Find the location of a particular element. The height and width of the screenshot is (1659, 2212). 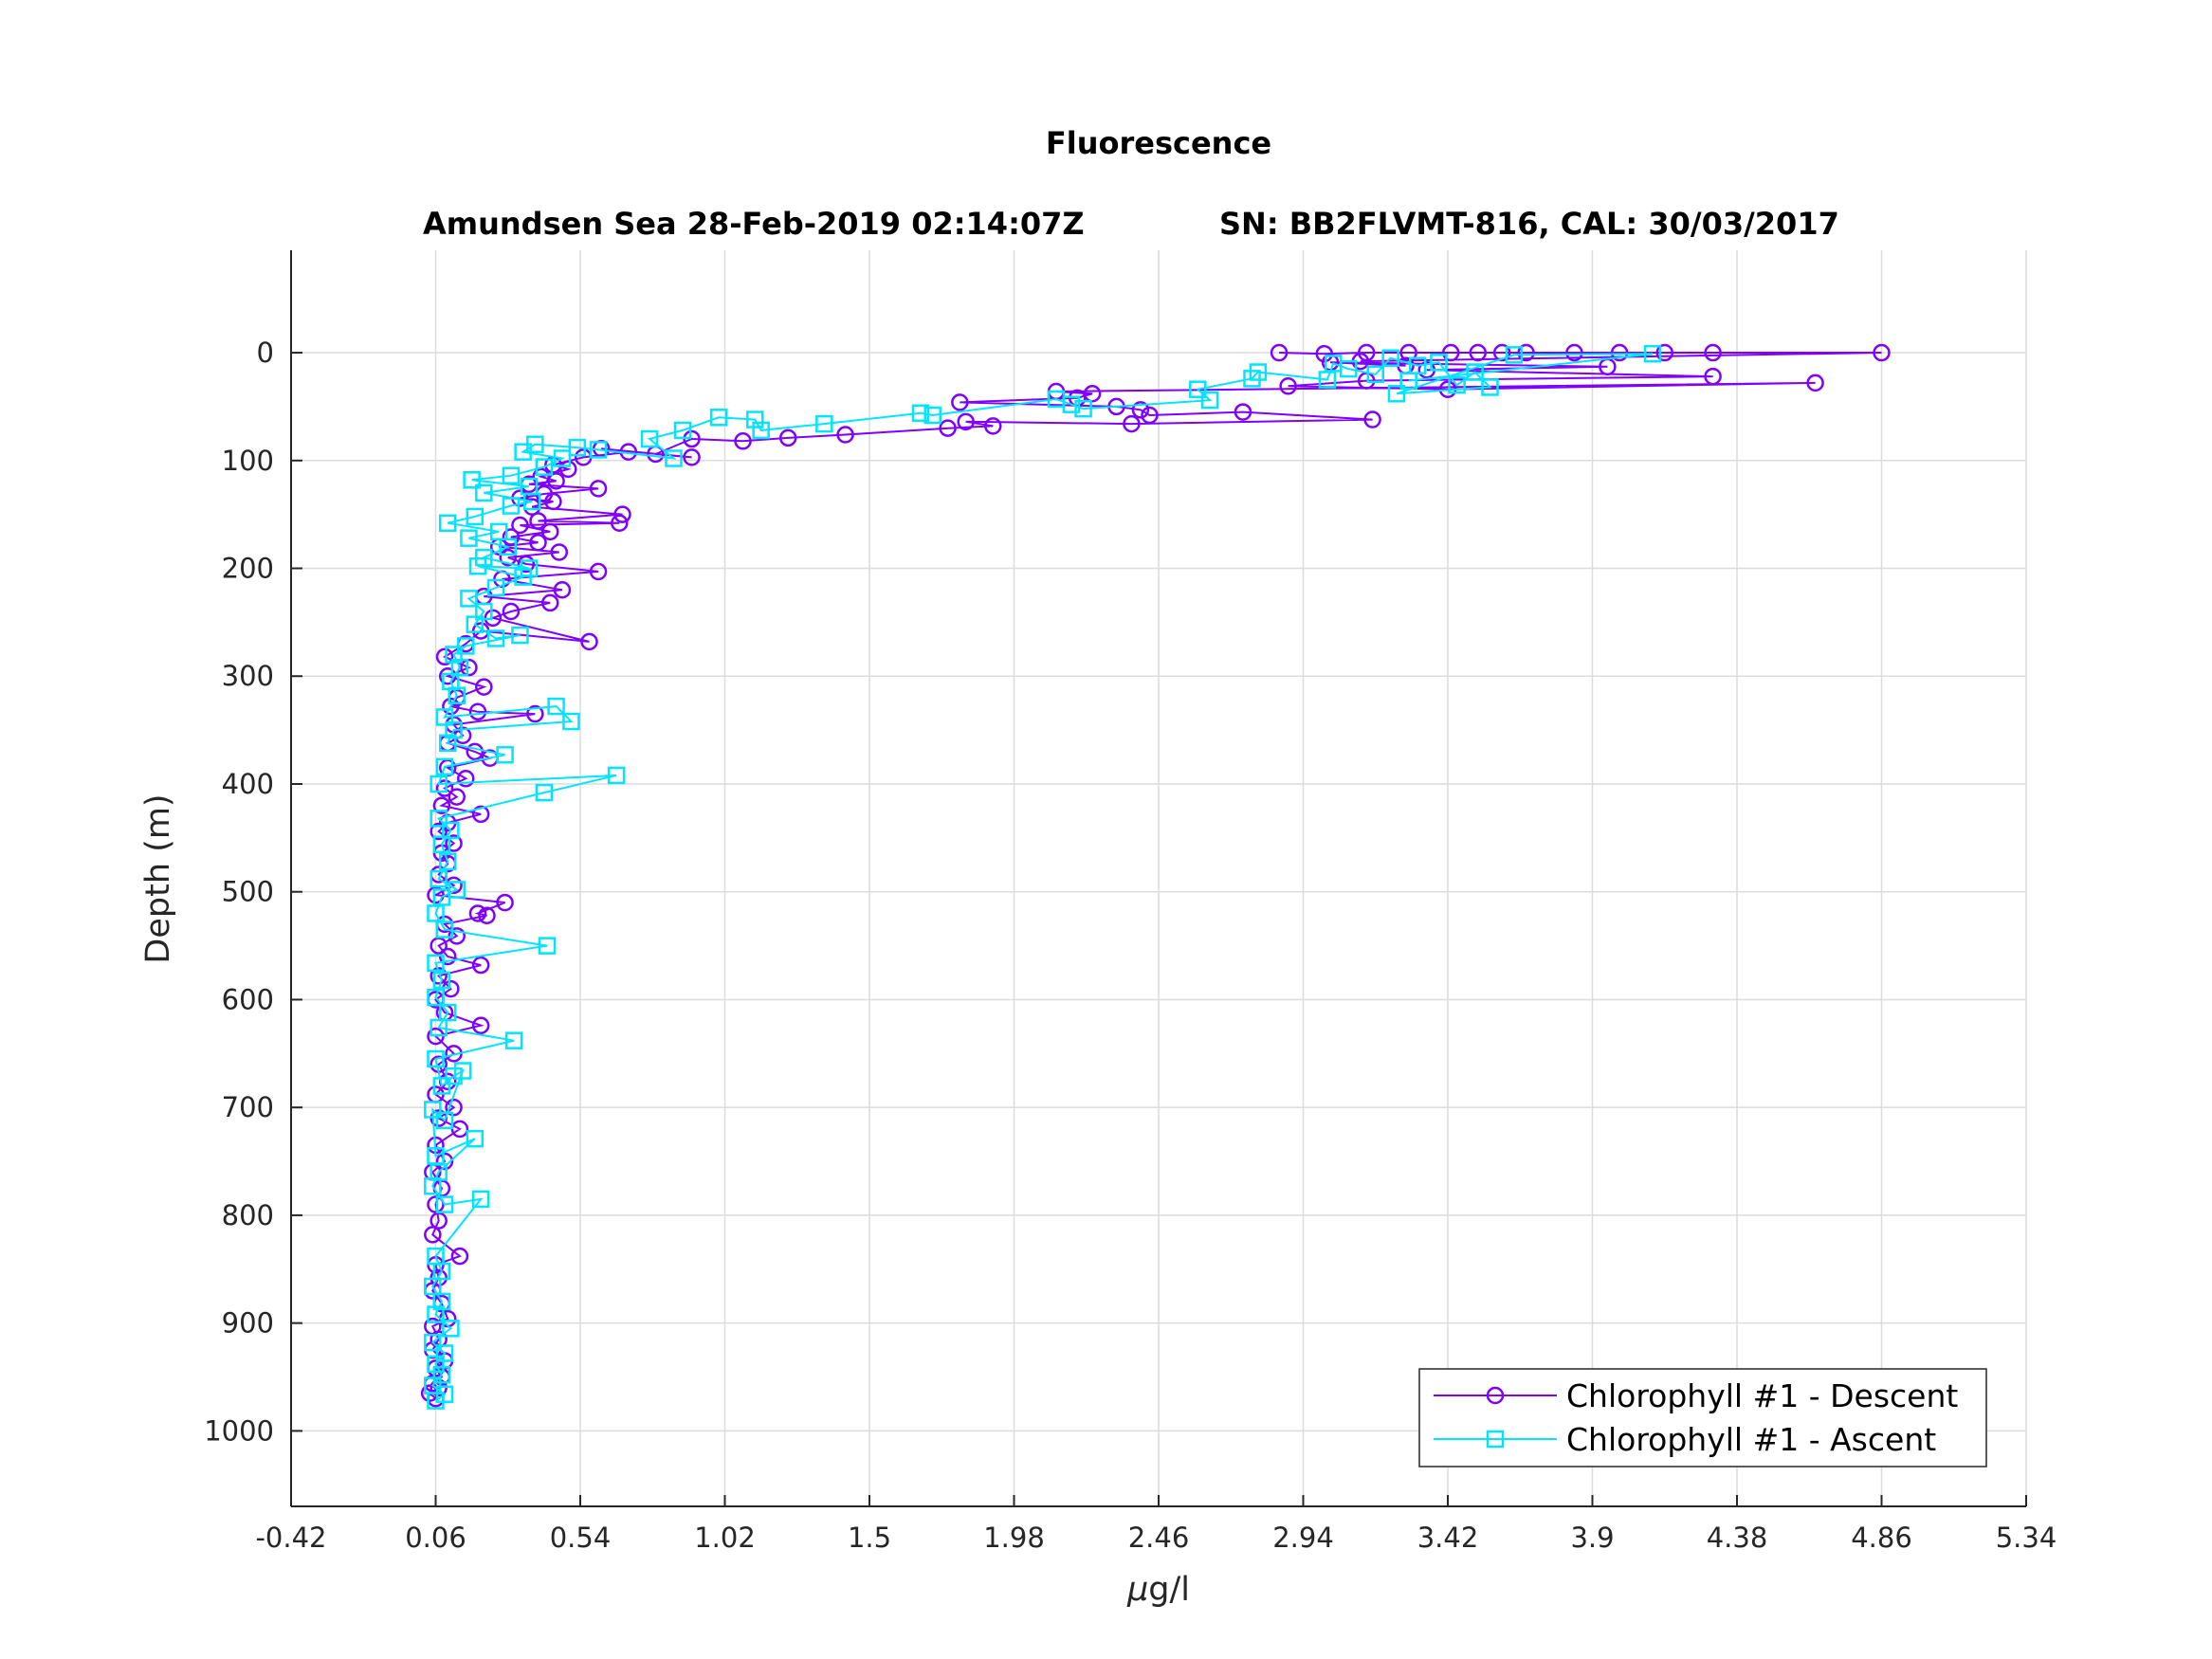

x-tick-label: -0.42 is located at coordinates (290, 1538).